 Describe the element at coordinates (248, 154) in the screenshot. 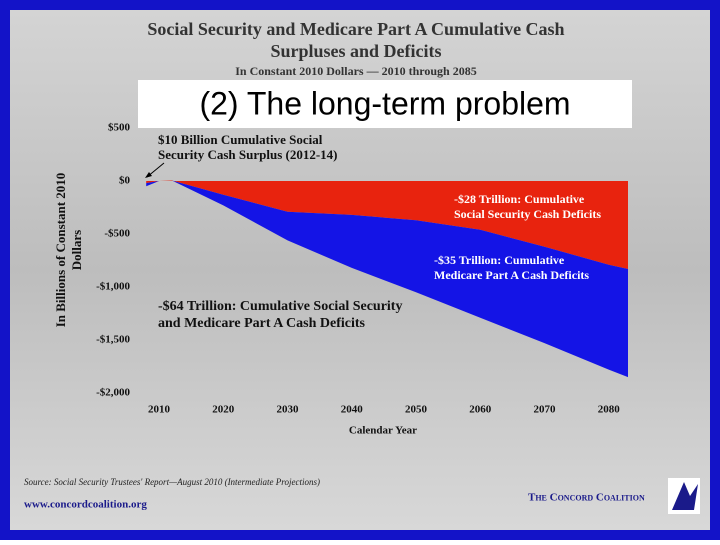

I see `annotation: Security Cash Surplus (2012-14)` at that location.